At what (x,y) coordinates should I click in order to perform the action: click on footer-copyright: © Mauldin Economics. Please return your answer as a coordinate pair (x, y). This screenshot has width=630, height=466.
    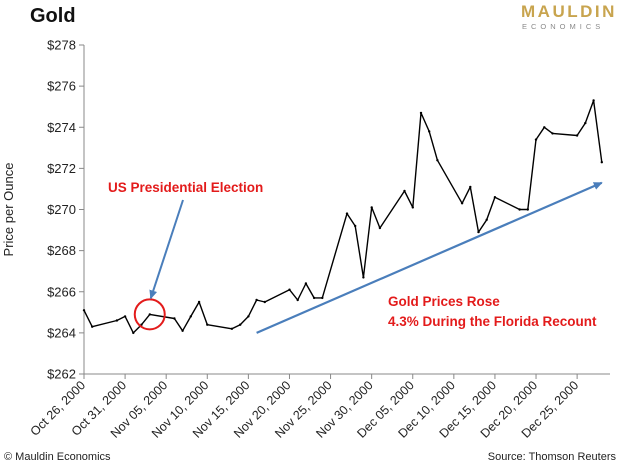
    Looking at the image, I should click on (57, 457).